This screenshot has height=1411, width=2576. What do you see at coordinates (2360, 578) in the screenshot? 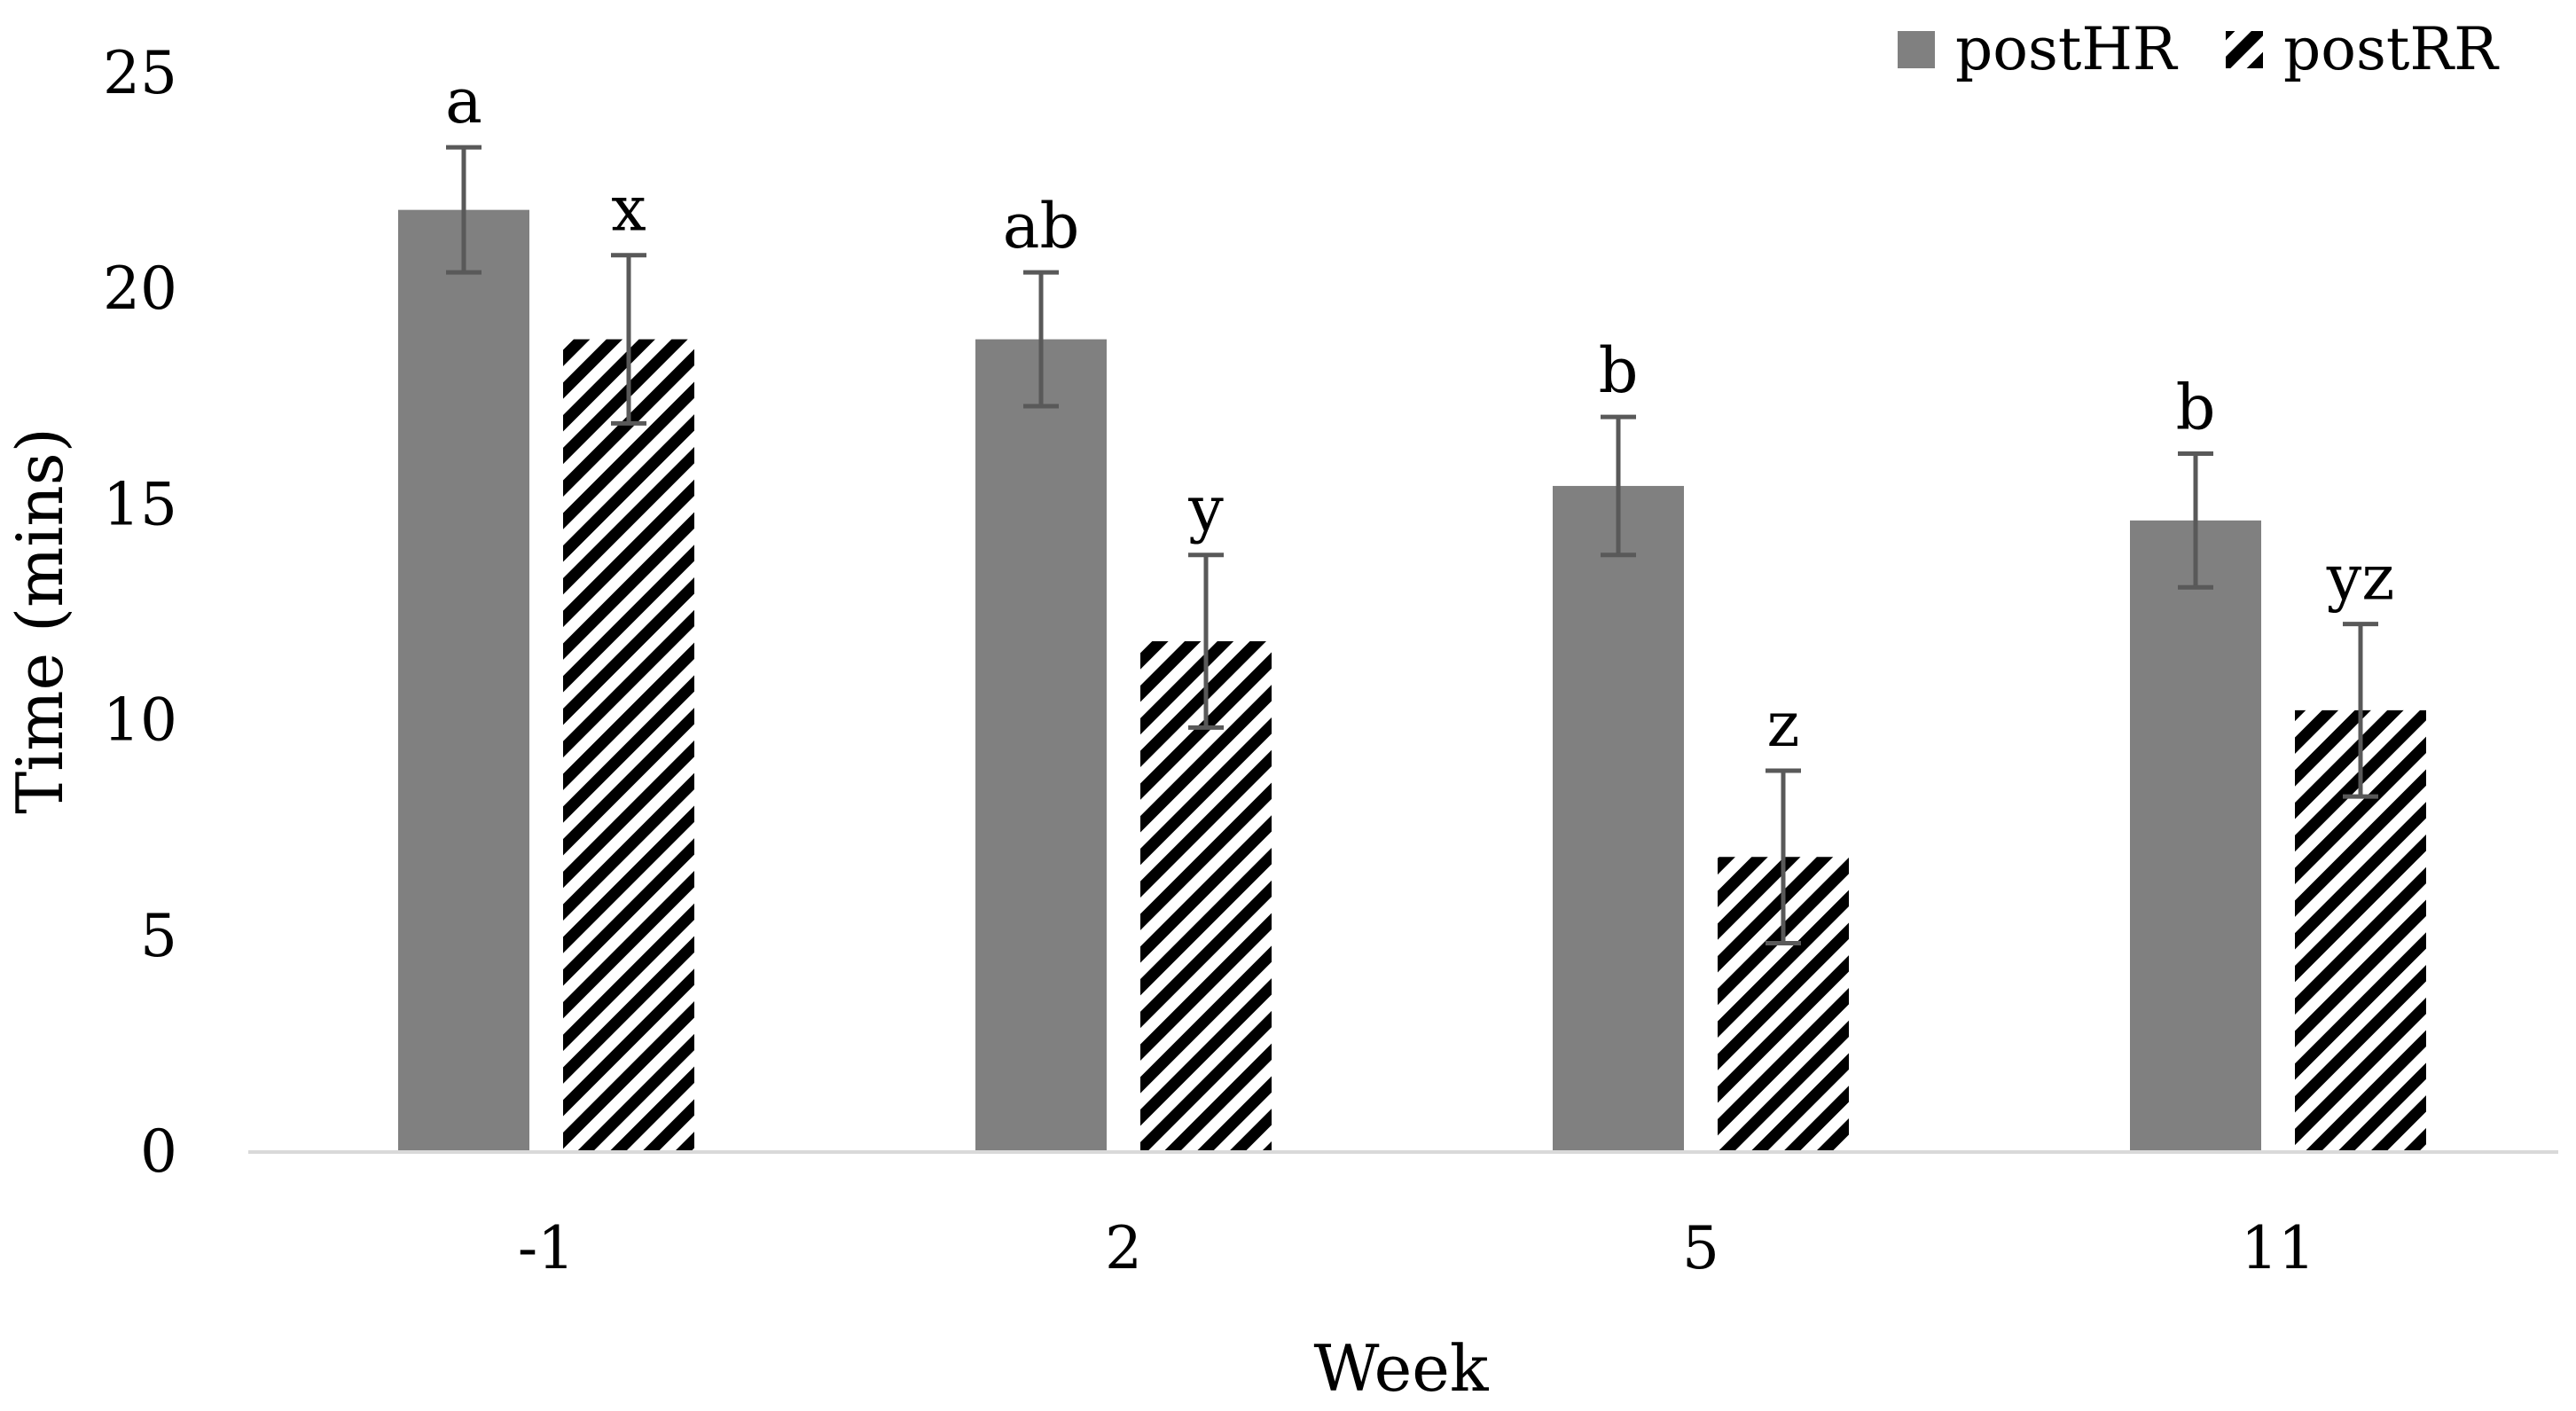
I see `significance-label: yz` at bounding box center [2360, 578].